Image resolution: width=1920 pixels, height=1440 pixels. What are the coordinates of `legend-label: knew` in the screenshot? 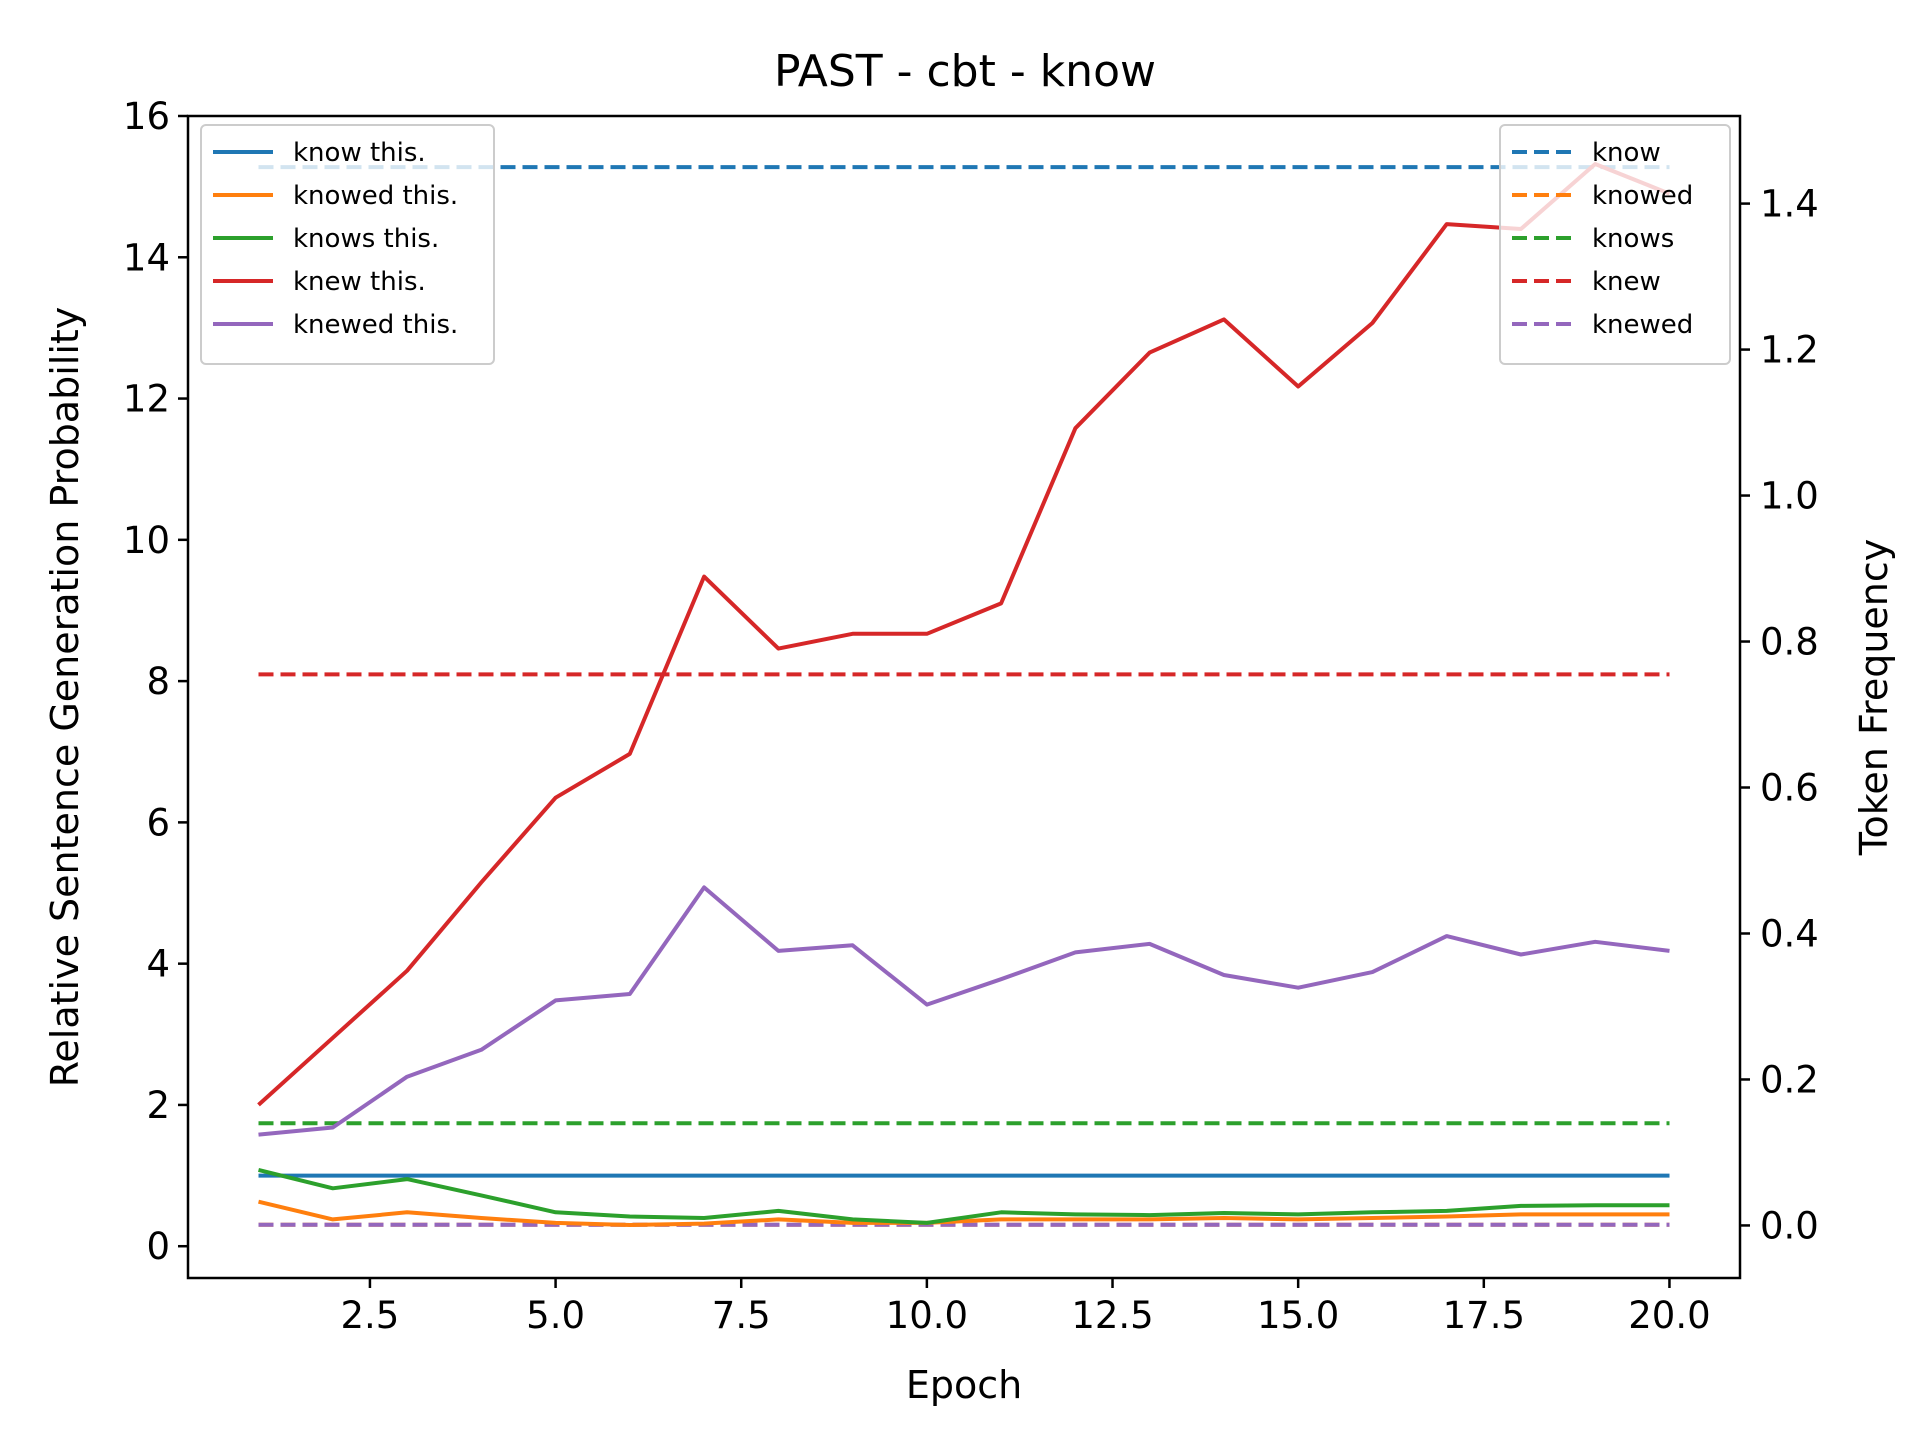 It's located at (1626, 282).